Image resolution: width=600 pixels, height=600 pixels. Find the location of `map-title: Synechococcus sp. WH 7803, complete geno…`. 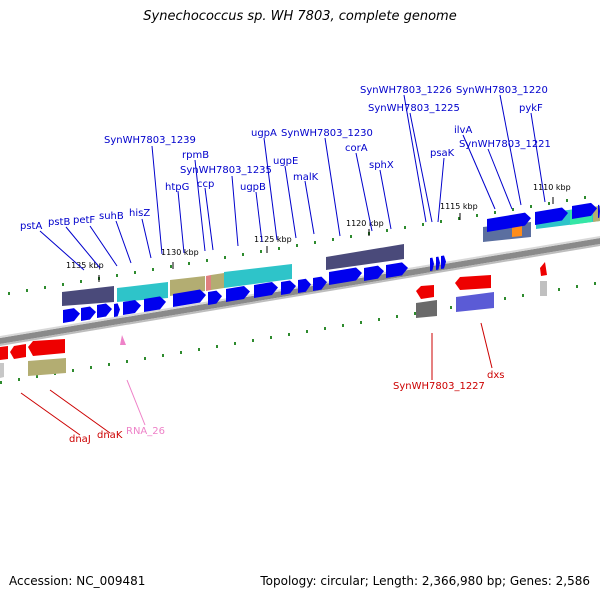

map-title: Synechococcus sp. WH 7803, complete geno… is located at coordinates (300, 16).